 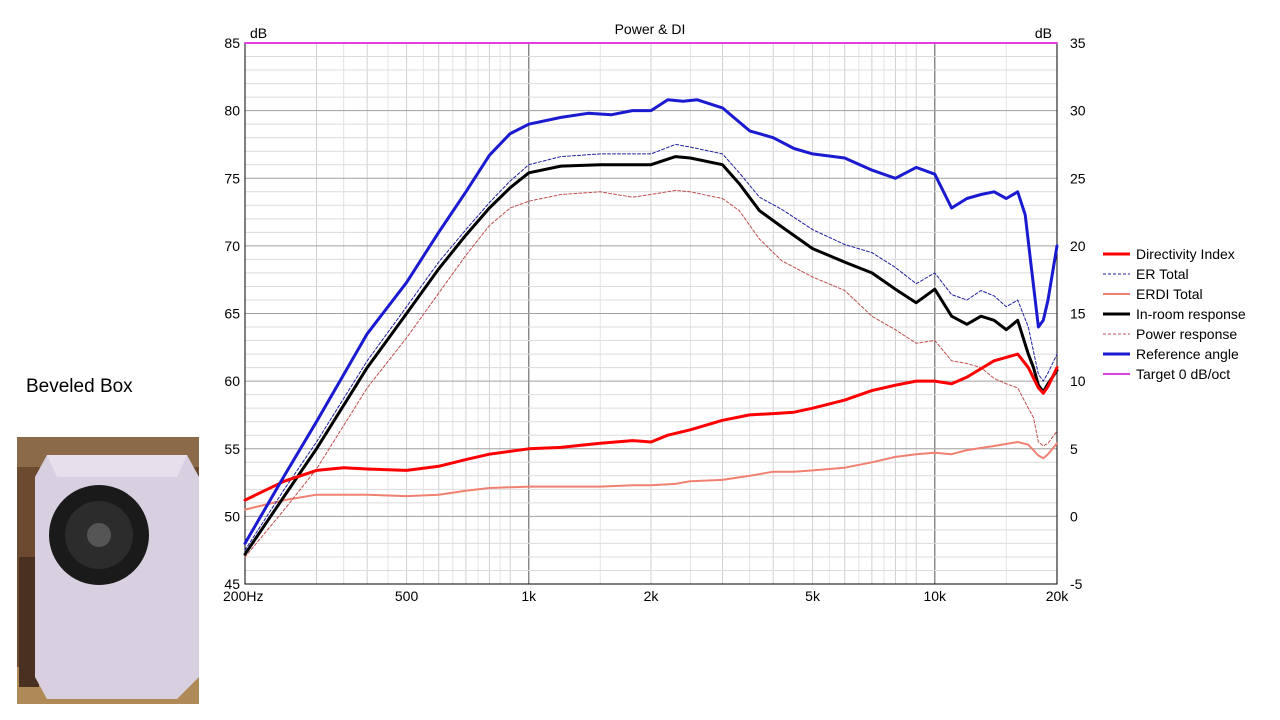 I want to click on x-tick-label: 10k, so click(x=935, y=596).